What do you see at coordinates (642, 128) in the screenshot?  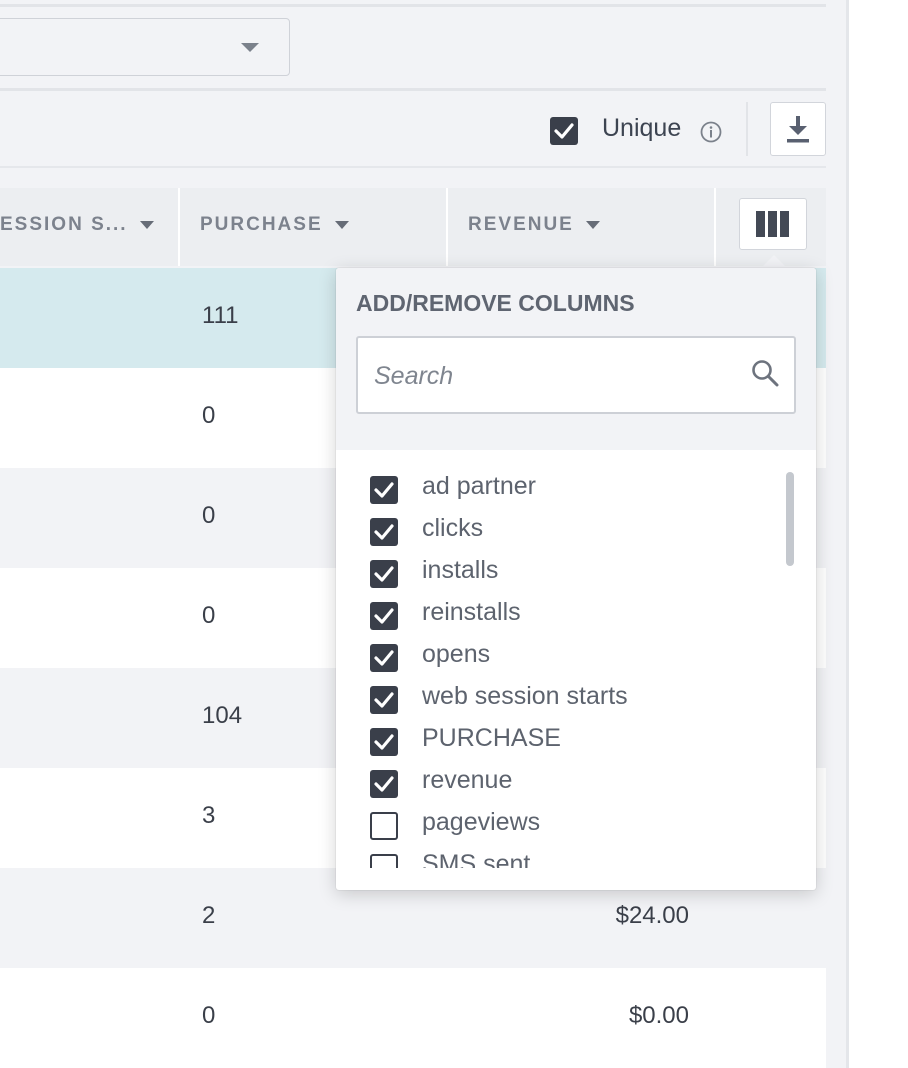 I see `unique-label: Unique` at bounding box center [642, 128].